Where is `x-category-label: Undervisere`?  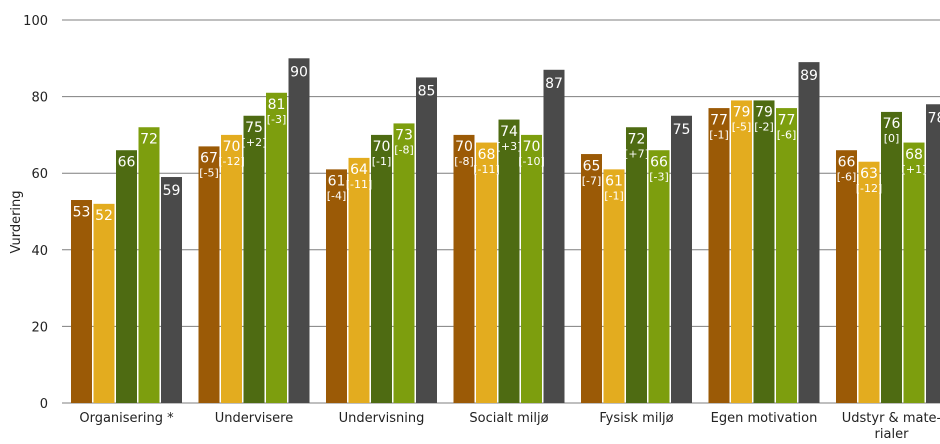 x-category-label: Undervisere is located at coordinates (254, 418).